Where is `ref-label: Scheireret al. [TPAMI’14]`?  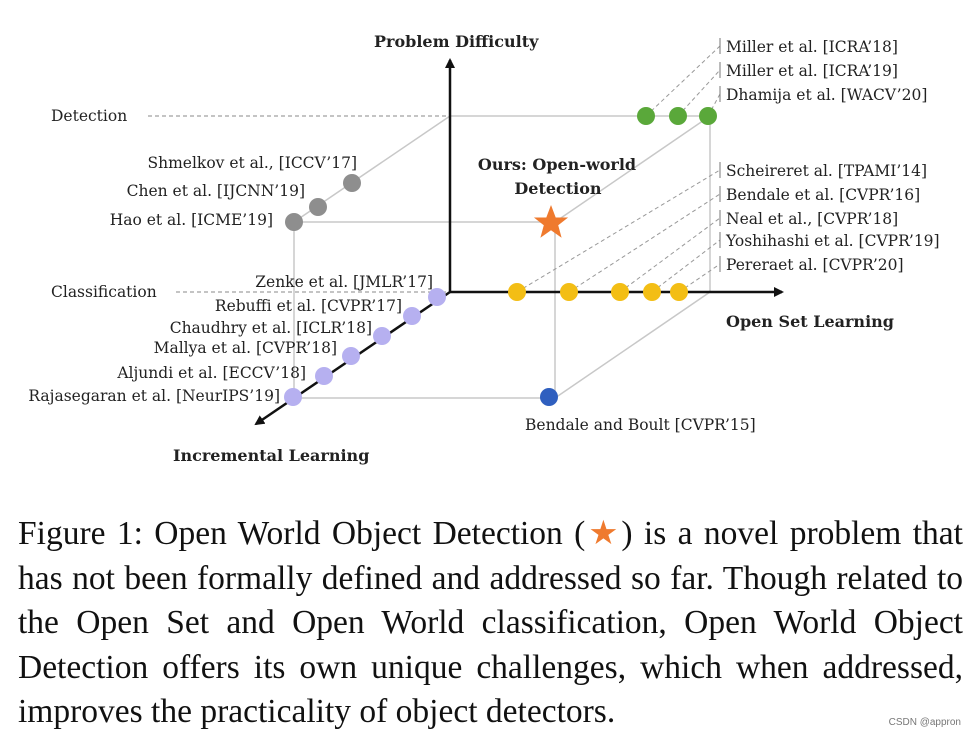
ref-label: Scheireret al. [TPAMI’14] is located at coordinates (826, 171).